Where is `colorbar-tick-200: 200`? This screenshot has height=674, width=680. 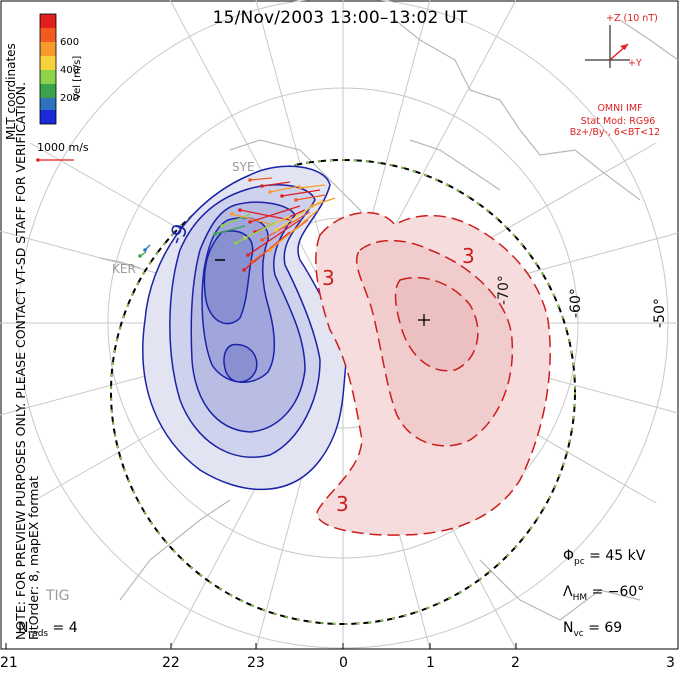 colorbar-tick-200: 200 is located at coordinates (70, 98).